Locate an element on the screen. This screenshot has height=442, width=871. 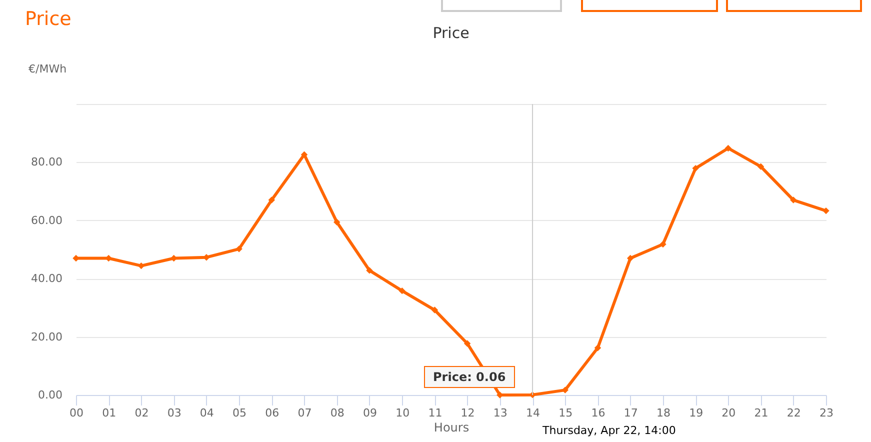
x-tick-label: 01 is located at coordinates (109, 413).